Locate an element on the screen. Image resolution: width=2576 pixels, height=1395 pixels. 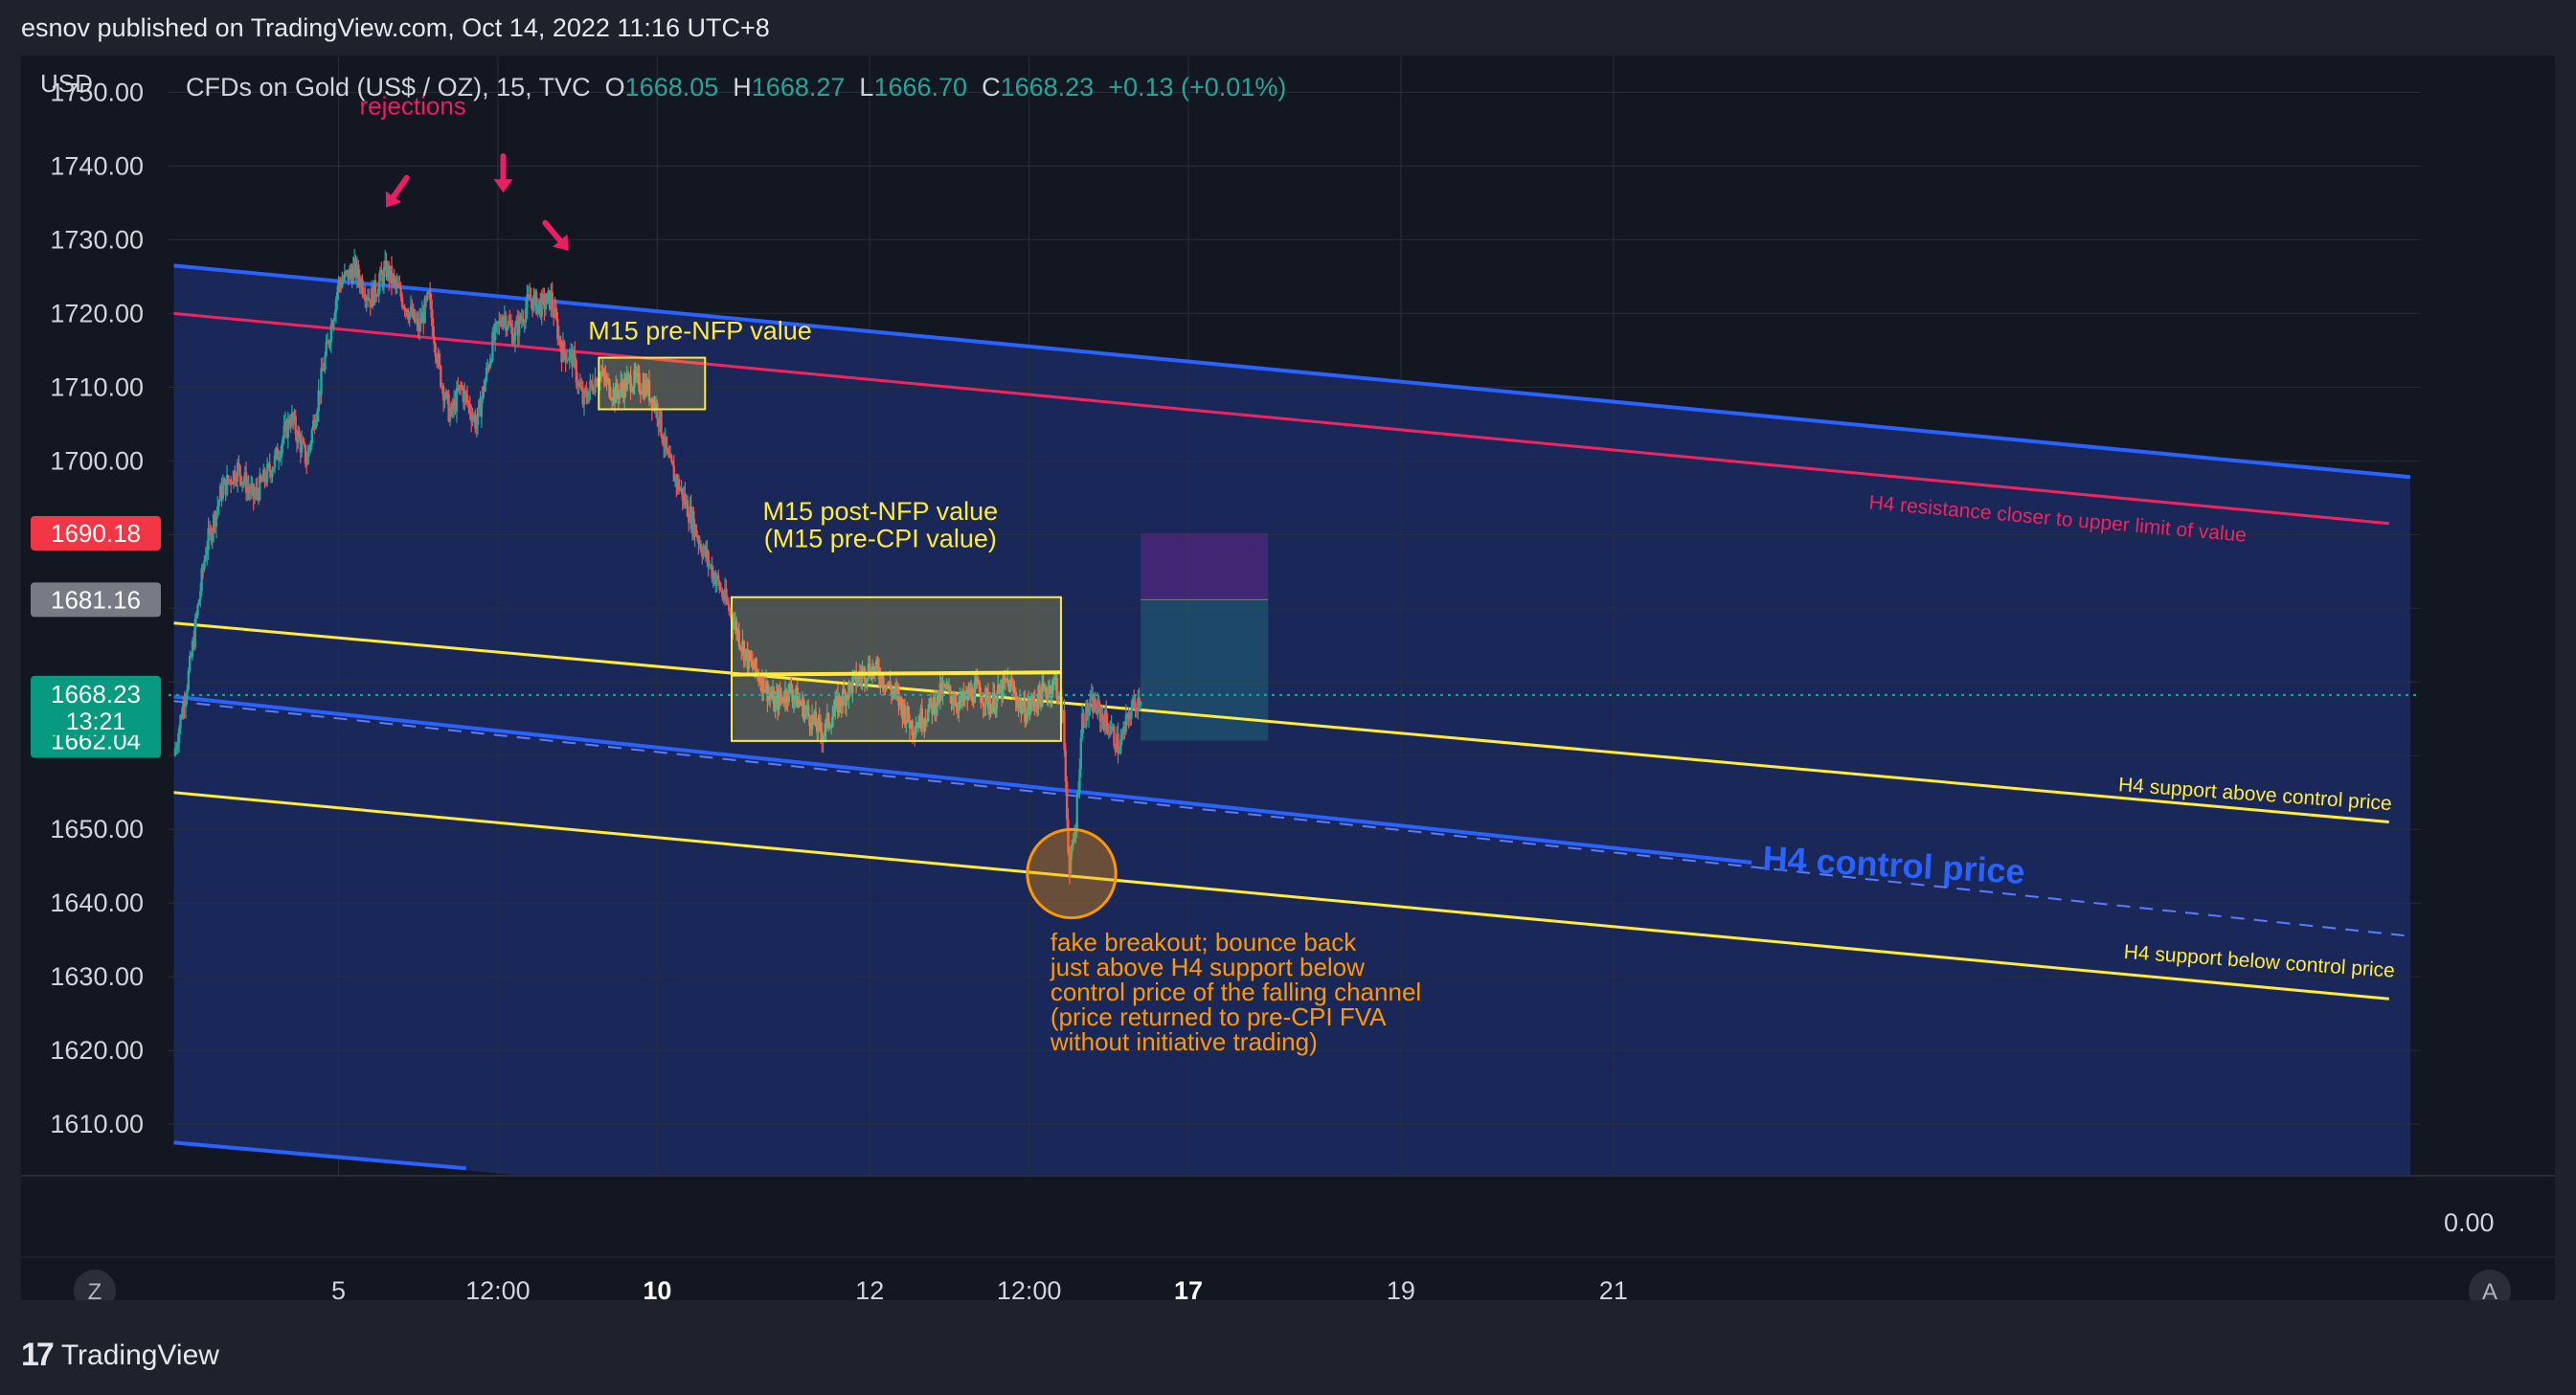
pre-cpi-label: (M15 pre-CPI value) is located at coordinates (880, 538).